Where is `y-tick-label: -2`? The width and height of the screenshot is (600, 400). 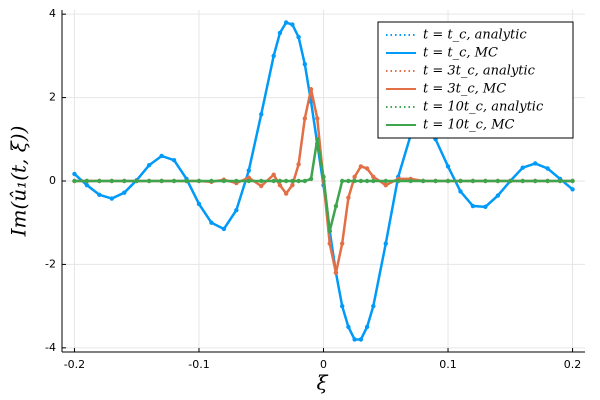
y-tick-label: -2 is located at coordinates (50, 263).